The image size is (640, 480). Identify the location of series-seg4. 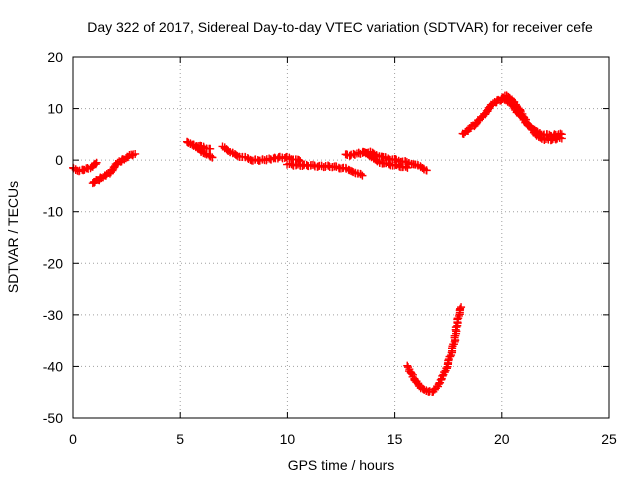
(202, 146).